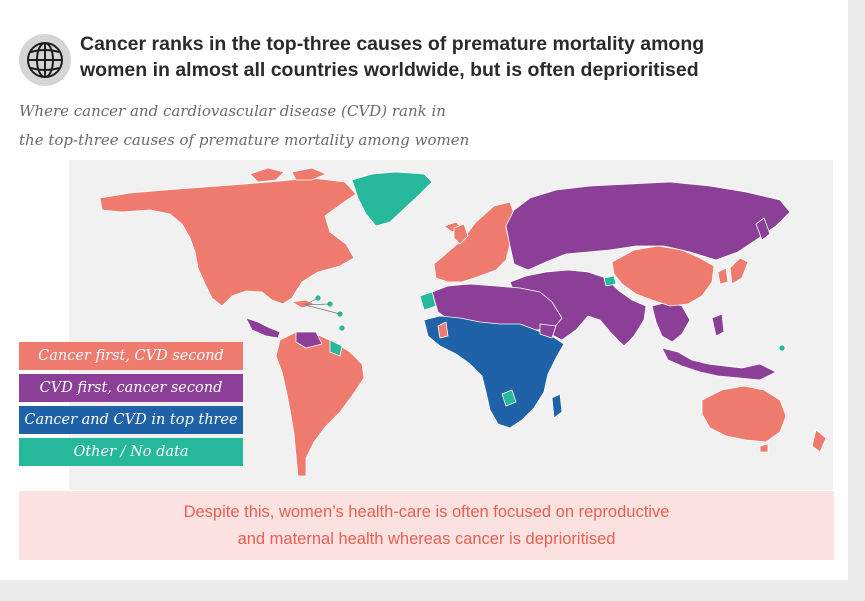 Image resolution: width=865 pixels, height=601 pixels. Describe the element at coordinates (461, 234) in the screenshot. I see `region-uk` at that location.